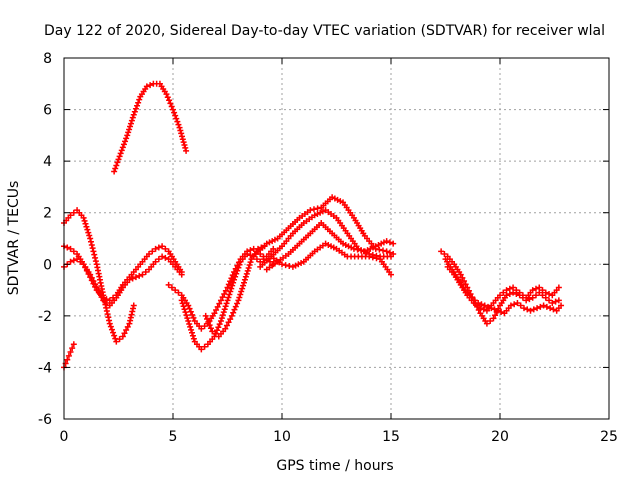 This screenshot has width=640, height=480. I want to click on y-tick-label: 8, so click(47, 59).